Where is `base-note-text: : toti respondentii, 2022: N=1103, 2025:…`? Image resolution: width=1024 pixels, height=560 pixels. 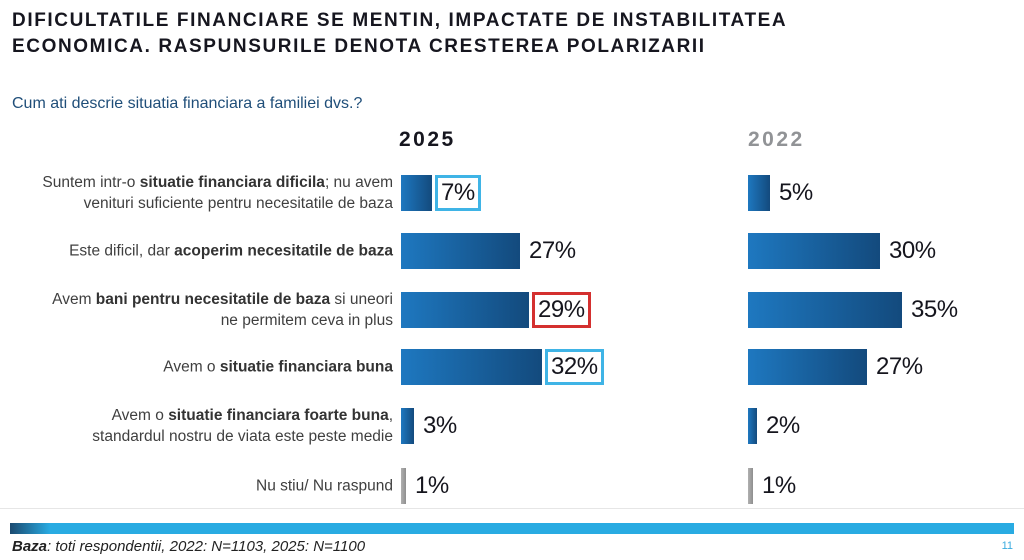
base-note-text: : toti respondentii, 2022: N=1103, 2025:… is located at coordinates (206, 546).